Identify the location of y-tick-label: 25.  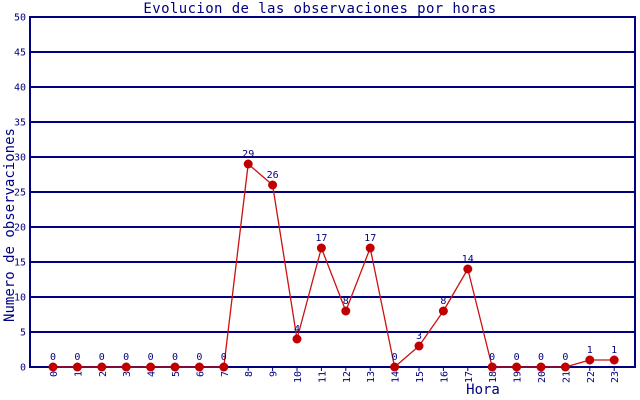
(20, 193).